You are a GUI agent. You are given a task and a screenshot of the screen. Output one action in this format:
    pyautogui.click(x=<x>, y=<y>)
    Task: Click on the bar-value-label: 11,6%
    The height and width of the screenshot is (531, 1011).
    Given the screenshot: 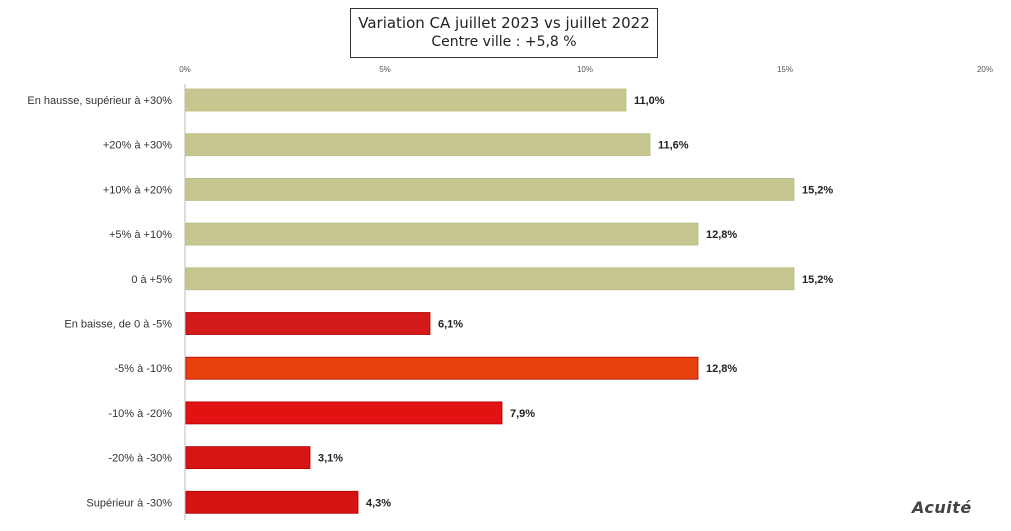 What is the action you would take?
    pyautogui.click(x=673, y=146)
    